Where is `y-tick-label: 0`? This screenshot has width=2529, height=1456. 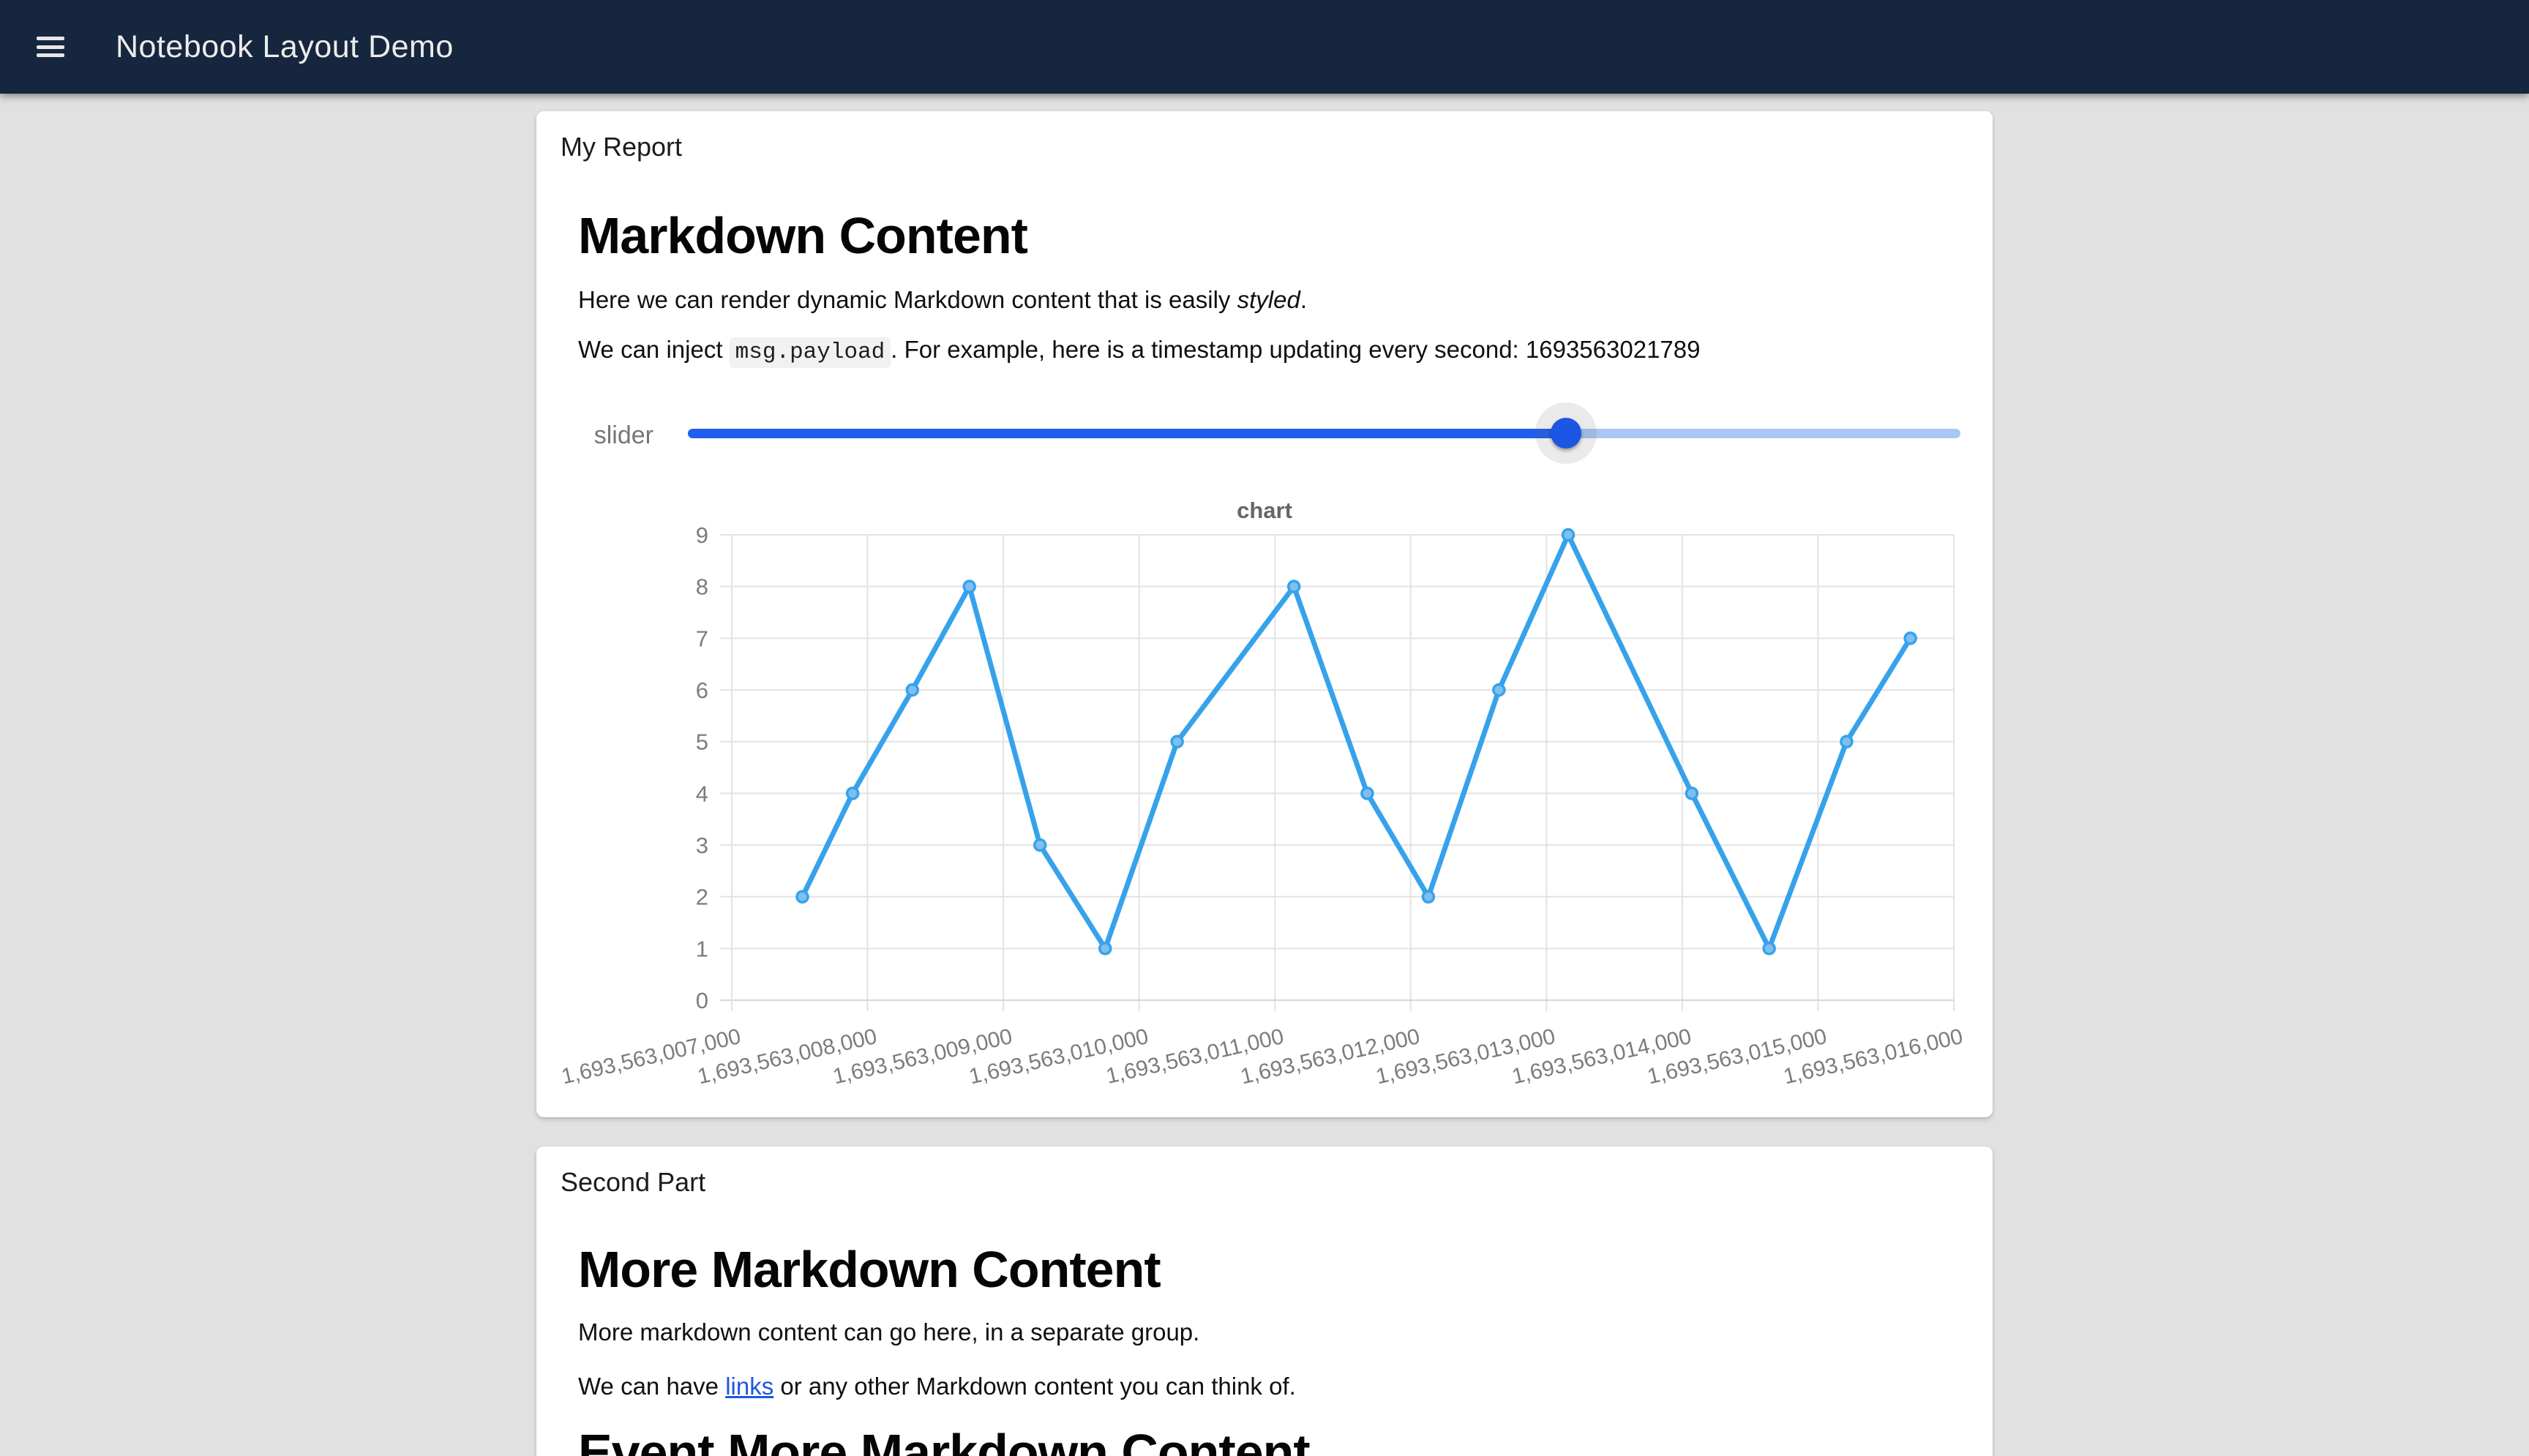 y-tick-label: 0 is located at coordinates (702, 1000).